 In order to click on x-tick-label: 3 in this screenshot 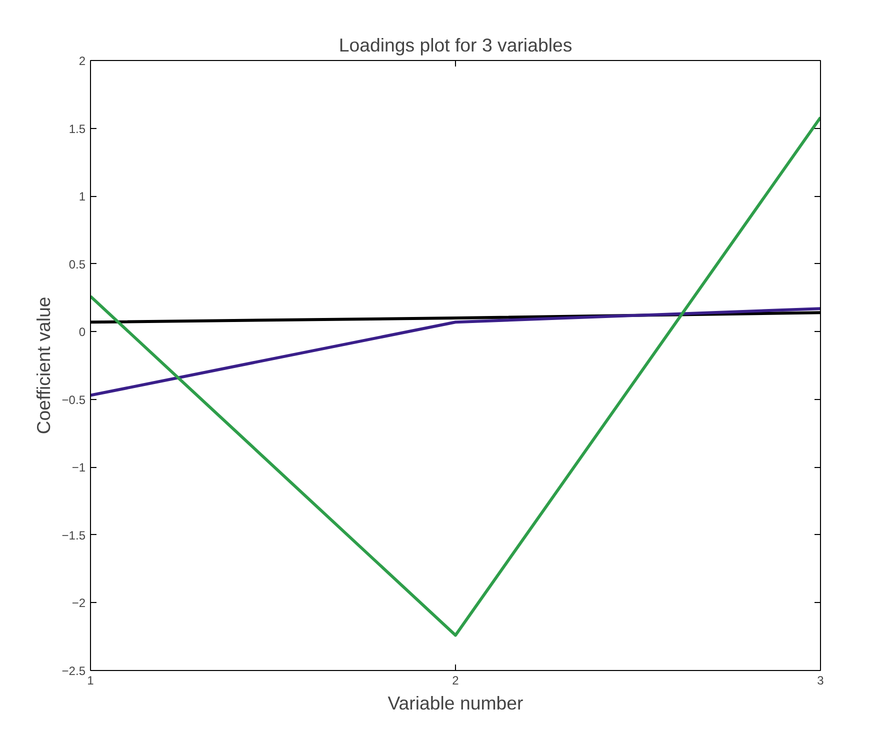, I will do `click(820, 681)`.